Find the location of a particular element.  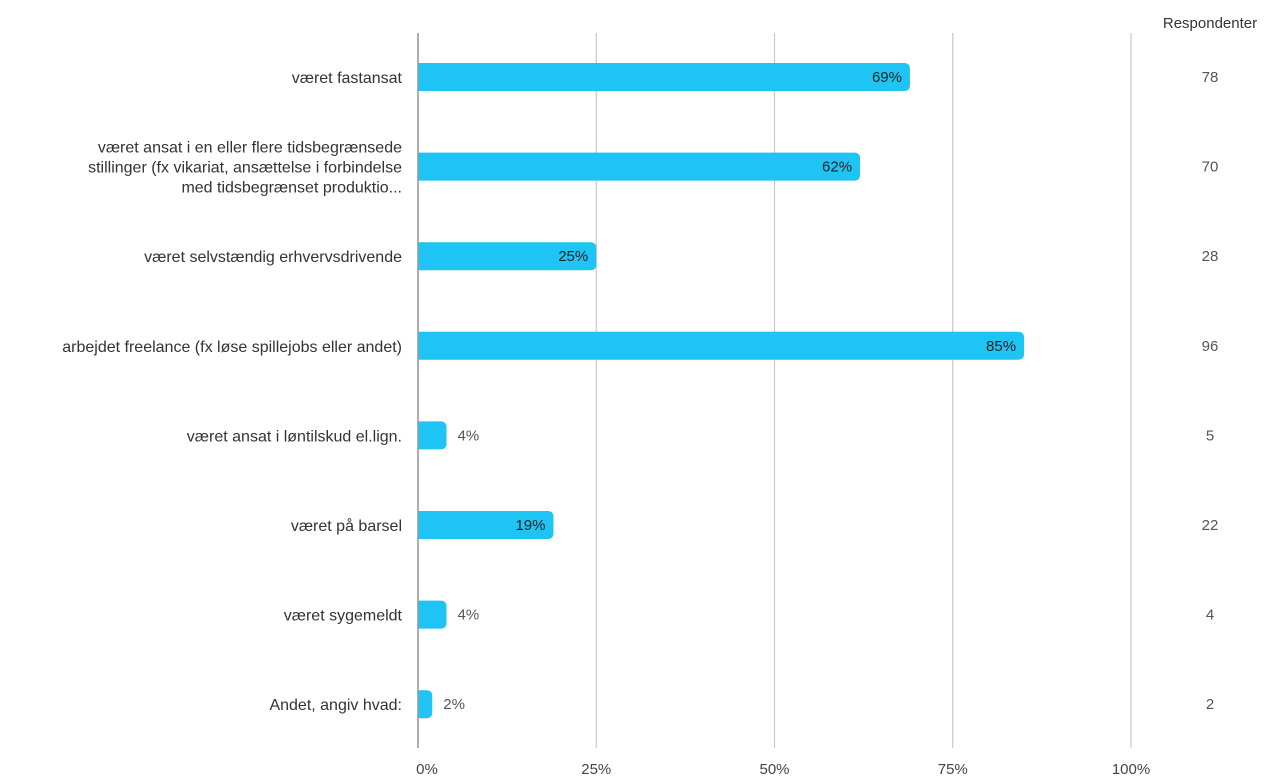

data-label: 85% is located at coordinates (1001, 346).